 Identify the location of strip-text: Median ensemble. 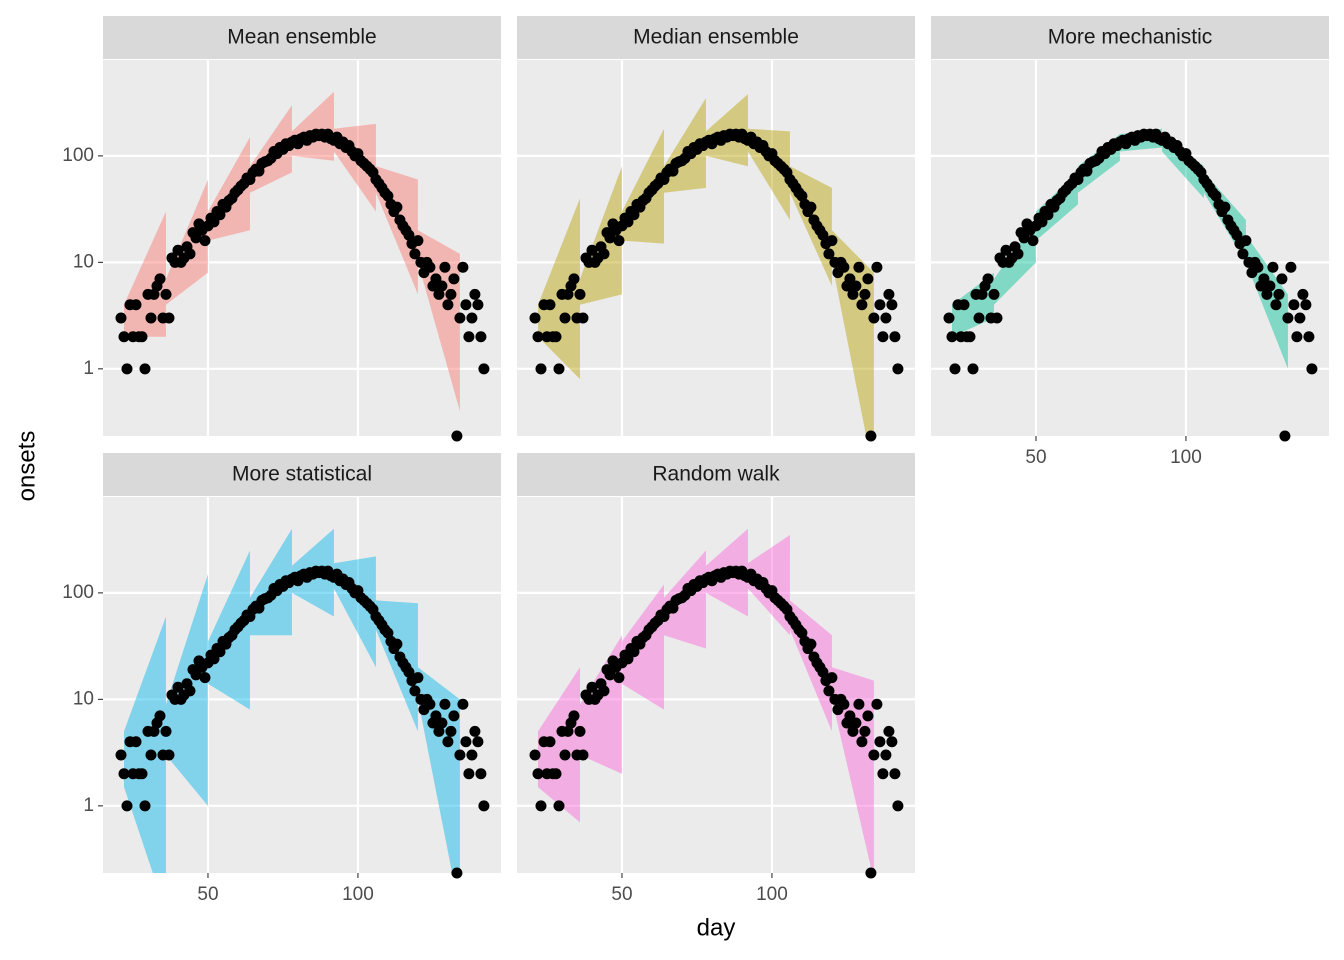
(716, 37).